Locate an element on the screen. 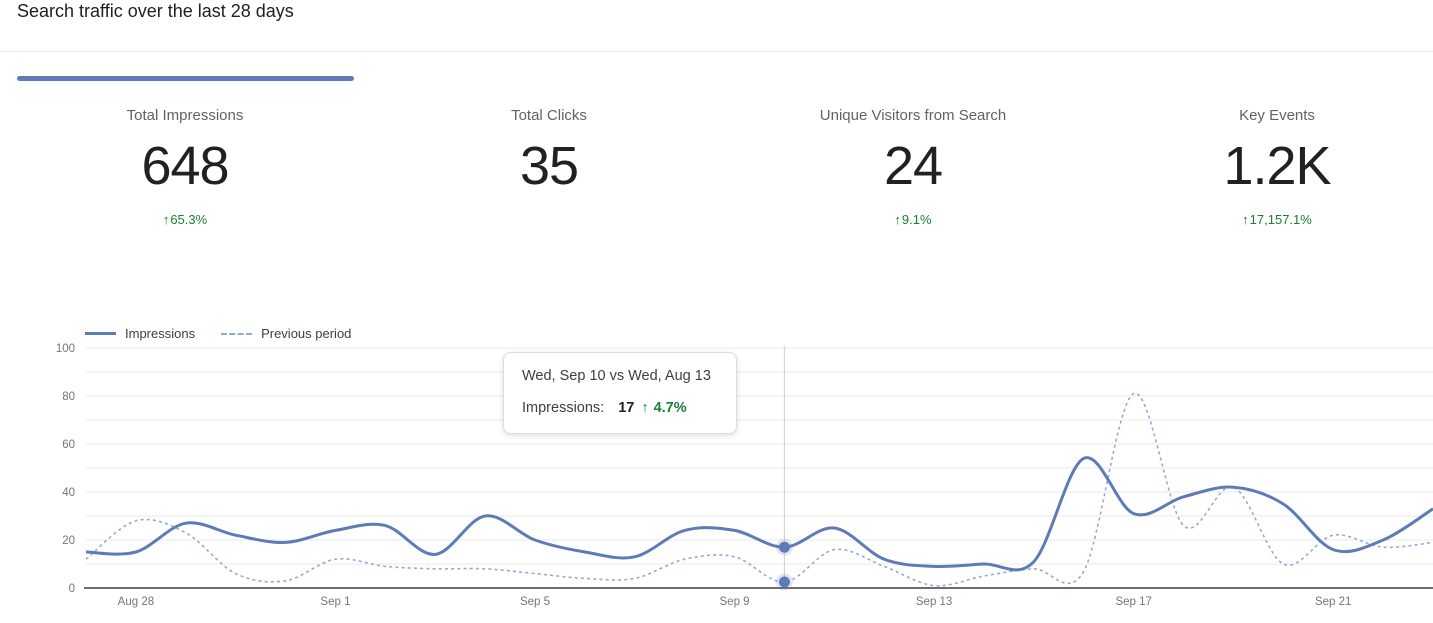 This screenshot has height=623, width=1433. metric-value: 1.2K is located at coordinates (1277, 166).